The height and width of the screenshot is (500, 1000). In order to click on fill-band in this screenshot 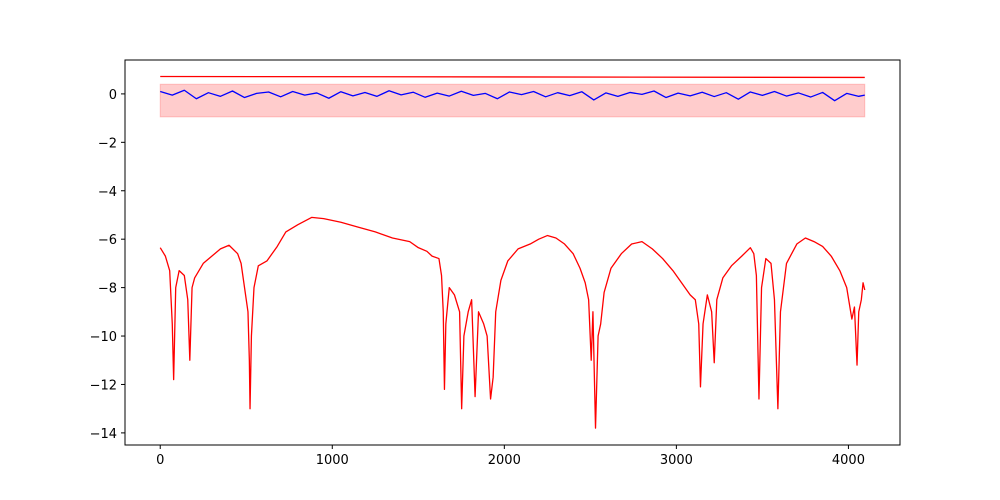, I will do `click(512, 100)`.